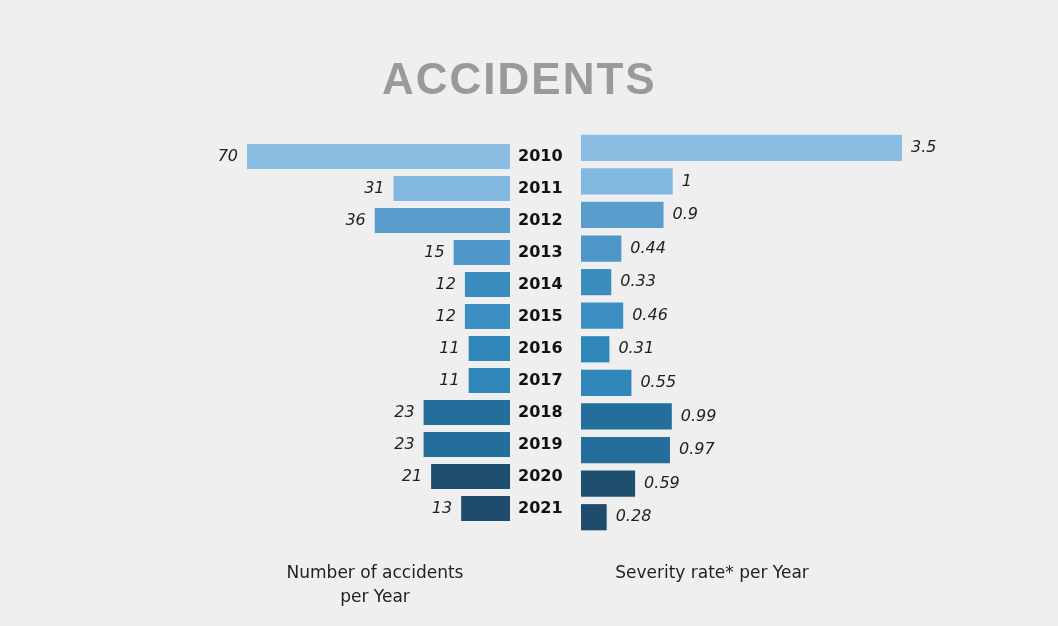 The width and height of the screenshot is (1058, 626). What do you see at coordinates (434, 251) in the screenshot?
I see `data-label: 15` at bounding box center [434, 251].